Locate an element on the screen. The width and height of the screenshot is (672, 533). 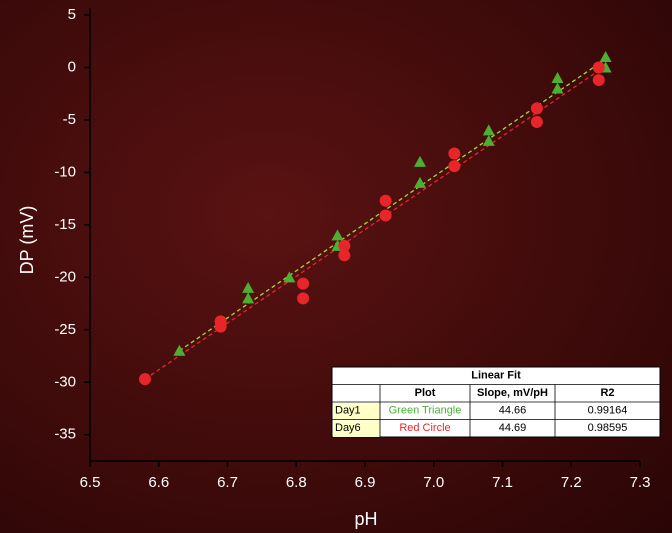
table-cell: Day1 is located at coordinates (348, 411).